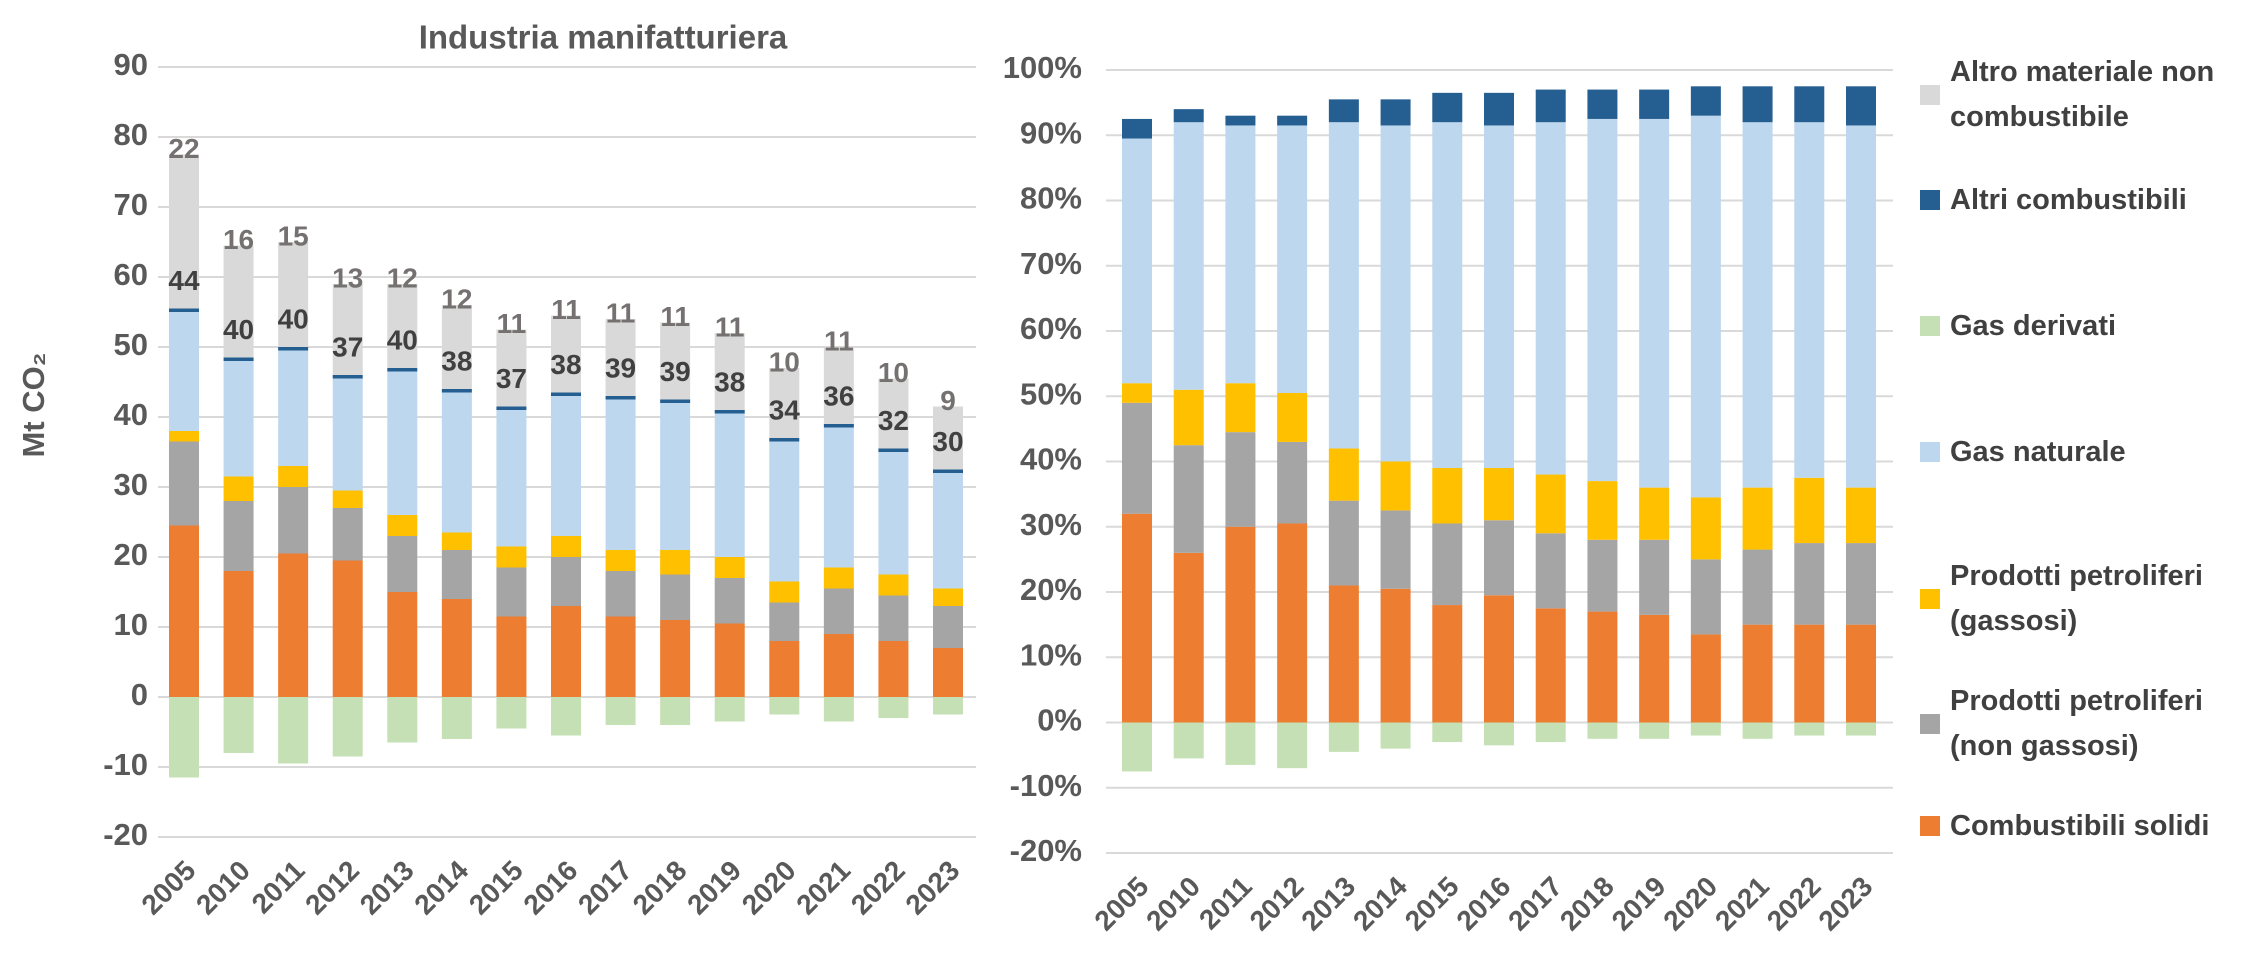  I want to click on legend-label: Prodotti petroliferi (gassosi), so click(2076, 598).